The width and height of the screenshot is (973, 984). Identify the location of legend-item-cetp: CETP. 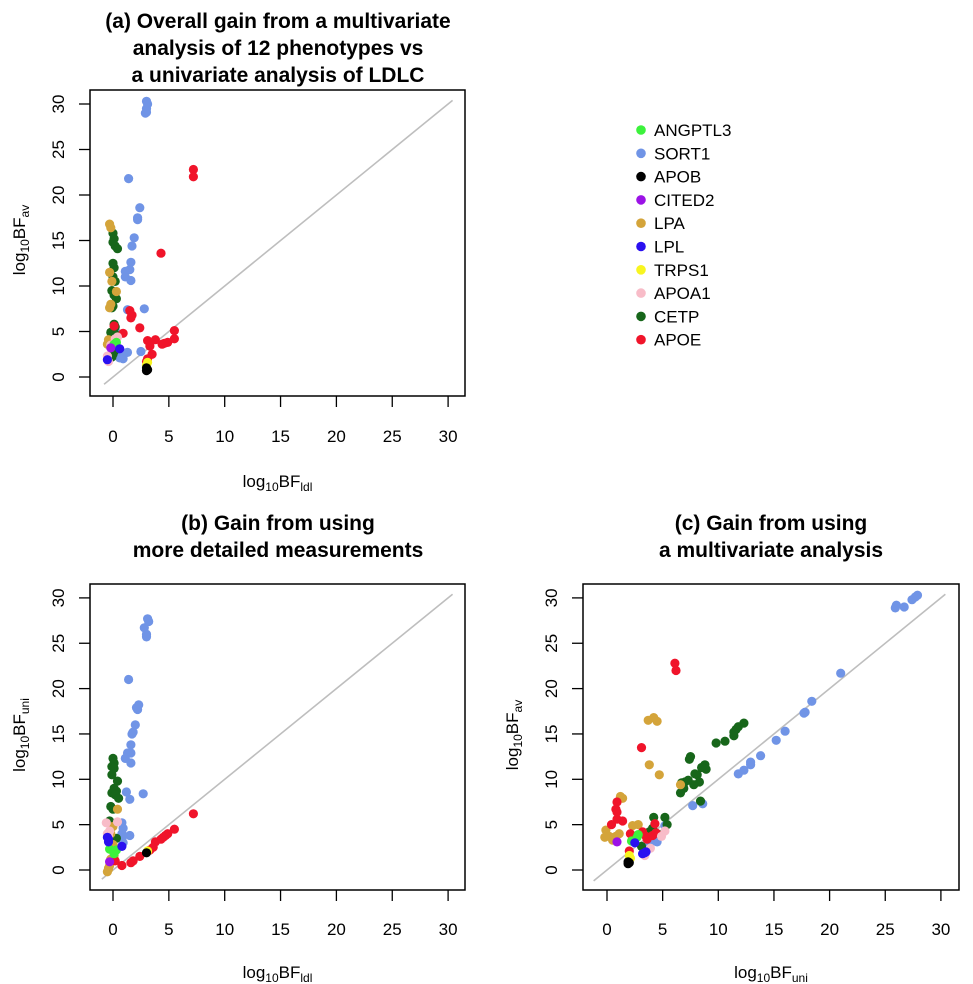
(667, 316).